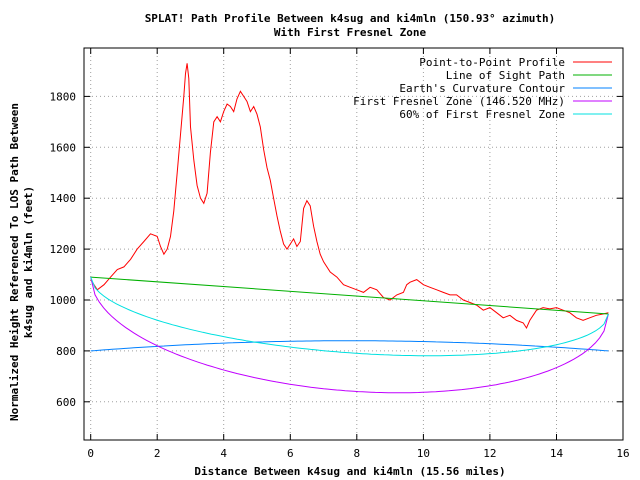 The width and height of the screenshot is (640, 480). I want to click on y-tick-label: 600, so click(66, 402).